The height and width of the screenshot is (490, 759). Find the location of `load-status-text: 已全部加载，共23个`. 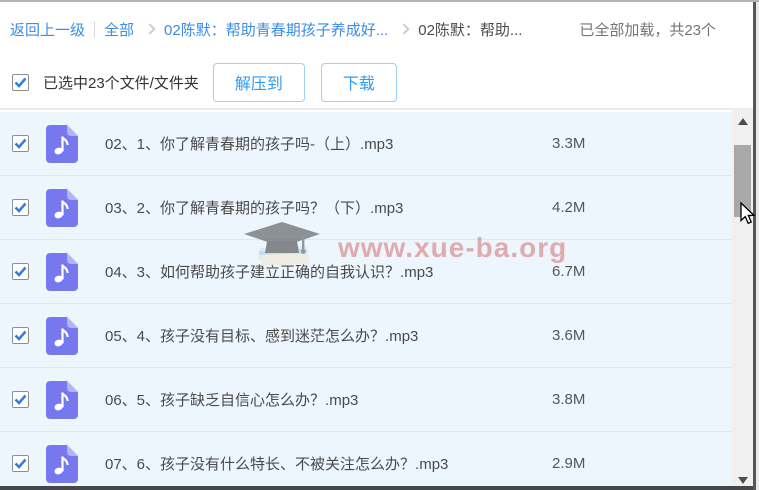

load-status-text: 已全部加载，共23个 is located at coordinates (647, 30).